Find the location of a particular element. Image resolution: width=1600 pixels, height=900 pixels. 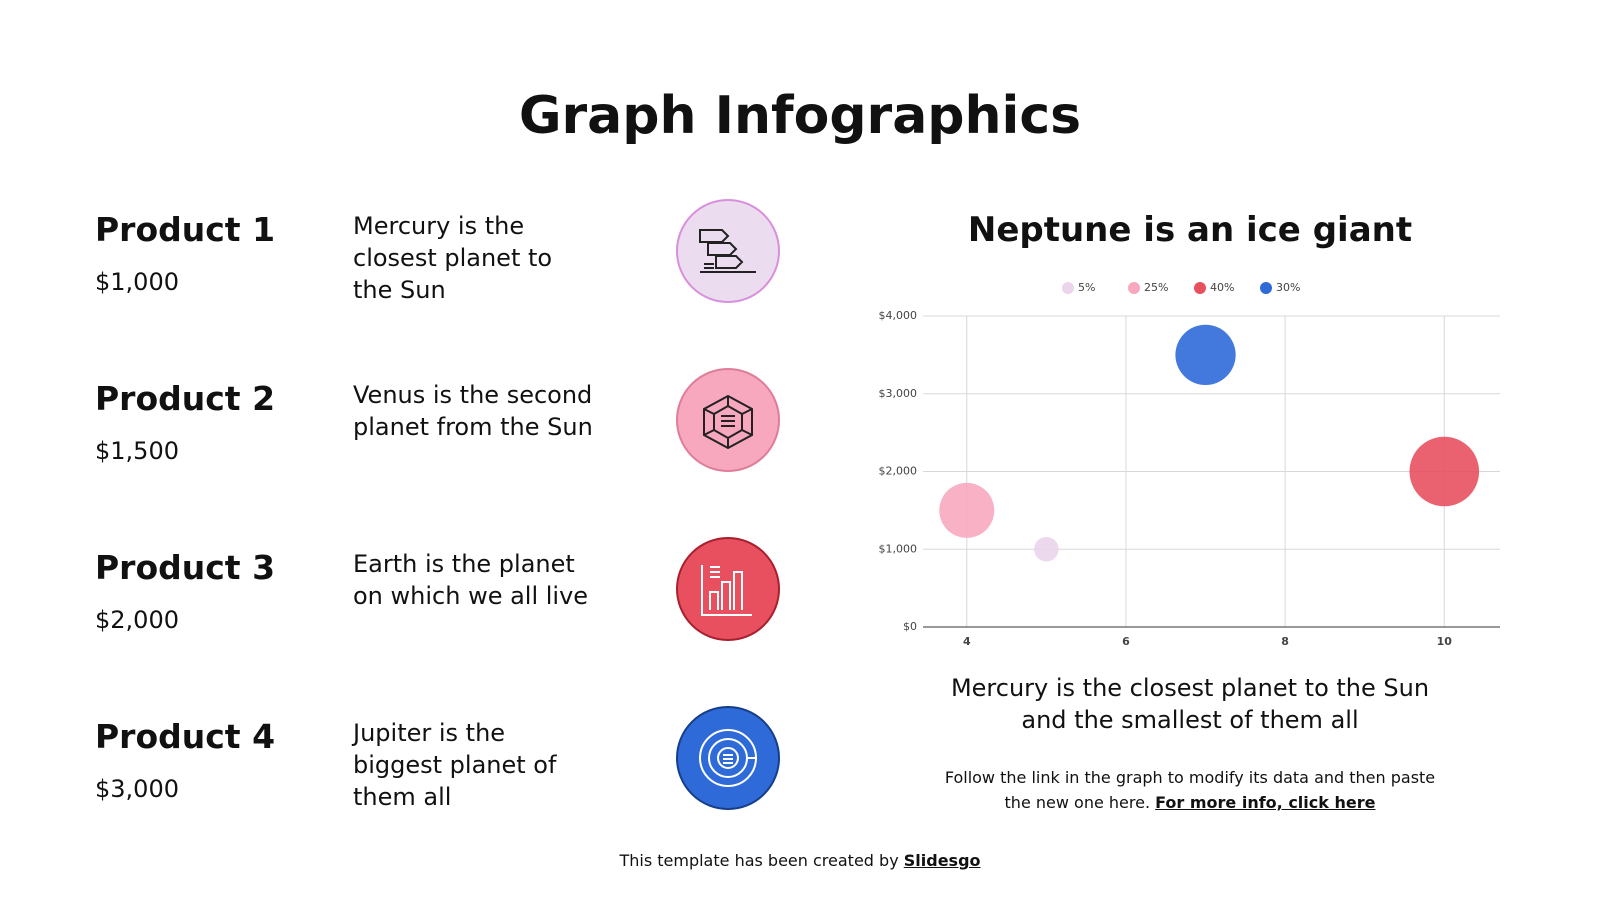

y-tick-label: $1,000 is located at coordinates (898, 548).